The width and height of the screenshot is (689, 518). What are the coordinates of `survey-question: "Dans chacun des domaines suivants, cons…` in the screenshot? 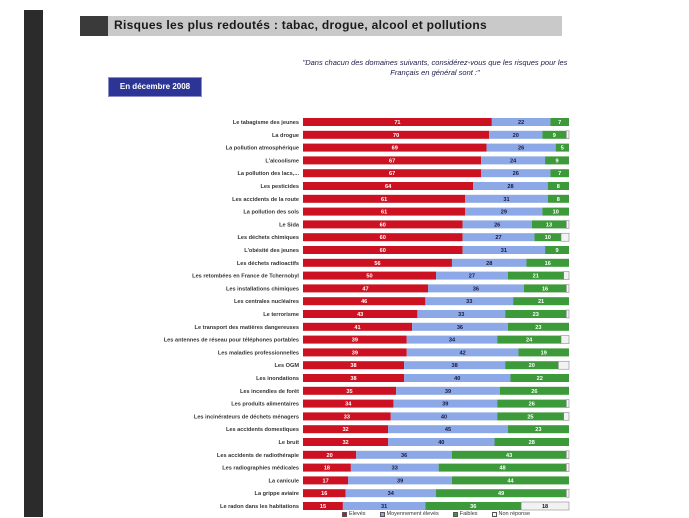 It's located at (435, 67).